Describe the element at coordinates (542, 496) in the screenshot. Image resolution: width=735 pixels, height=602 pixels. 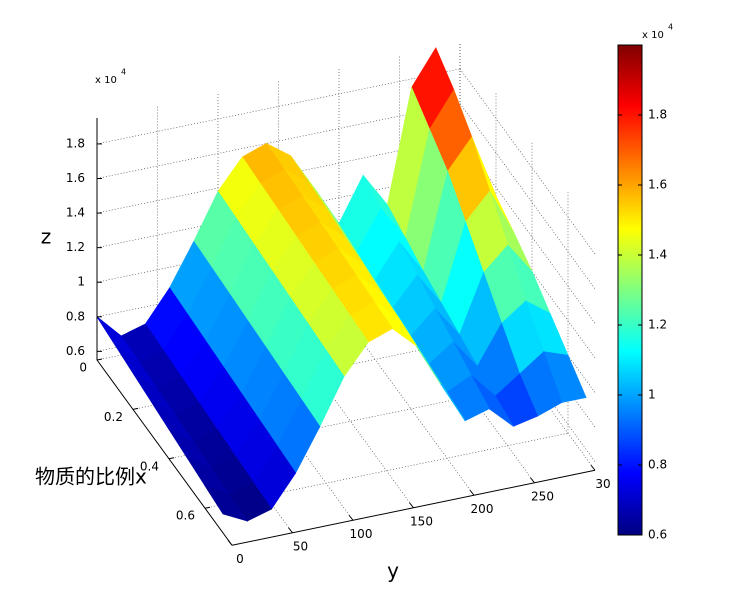
I see `y-tick-label: 250` at that location.